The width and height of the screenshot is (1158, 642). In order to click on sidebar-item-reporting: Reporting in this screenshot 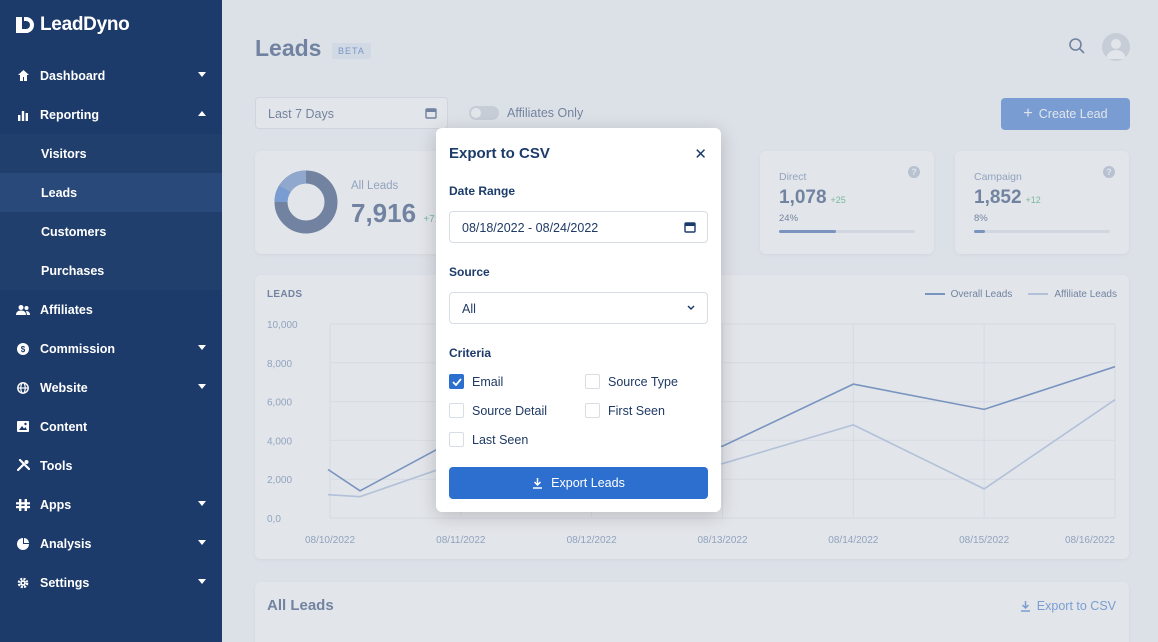, I will do `click(111, 114)`.